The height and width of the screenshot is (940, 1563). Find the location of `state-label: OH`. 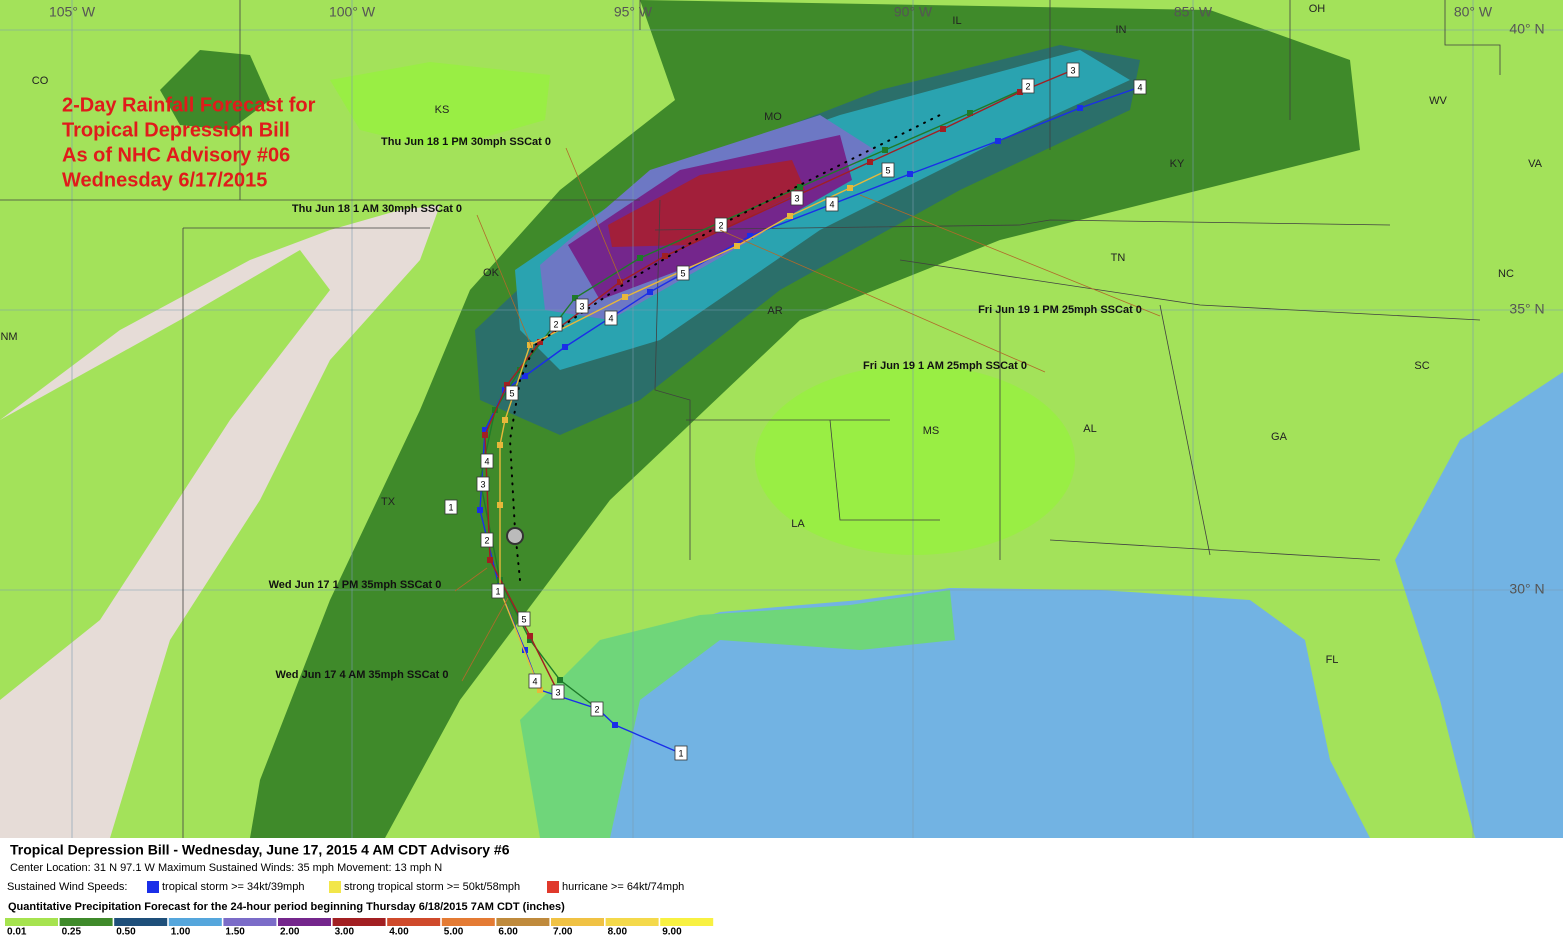

state-label: OH is located at coordinates (1317, 9).